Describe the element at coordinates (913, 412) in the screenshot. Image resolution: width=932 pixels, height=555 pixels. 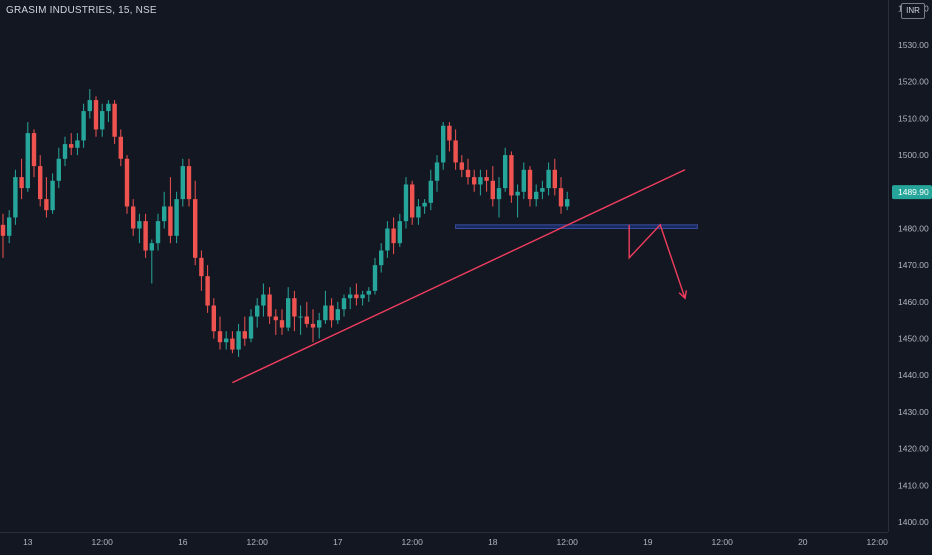
I see `price-tick-label: 1430.00` at that location.